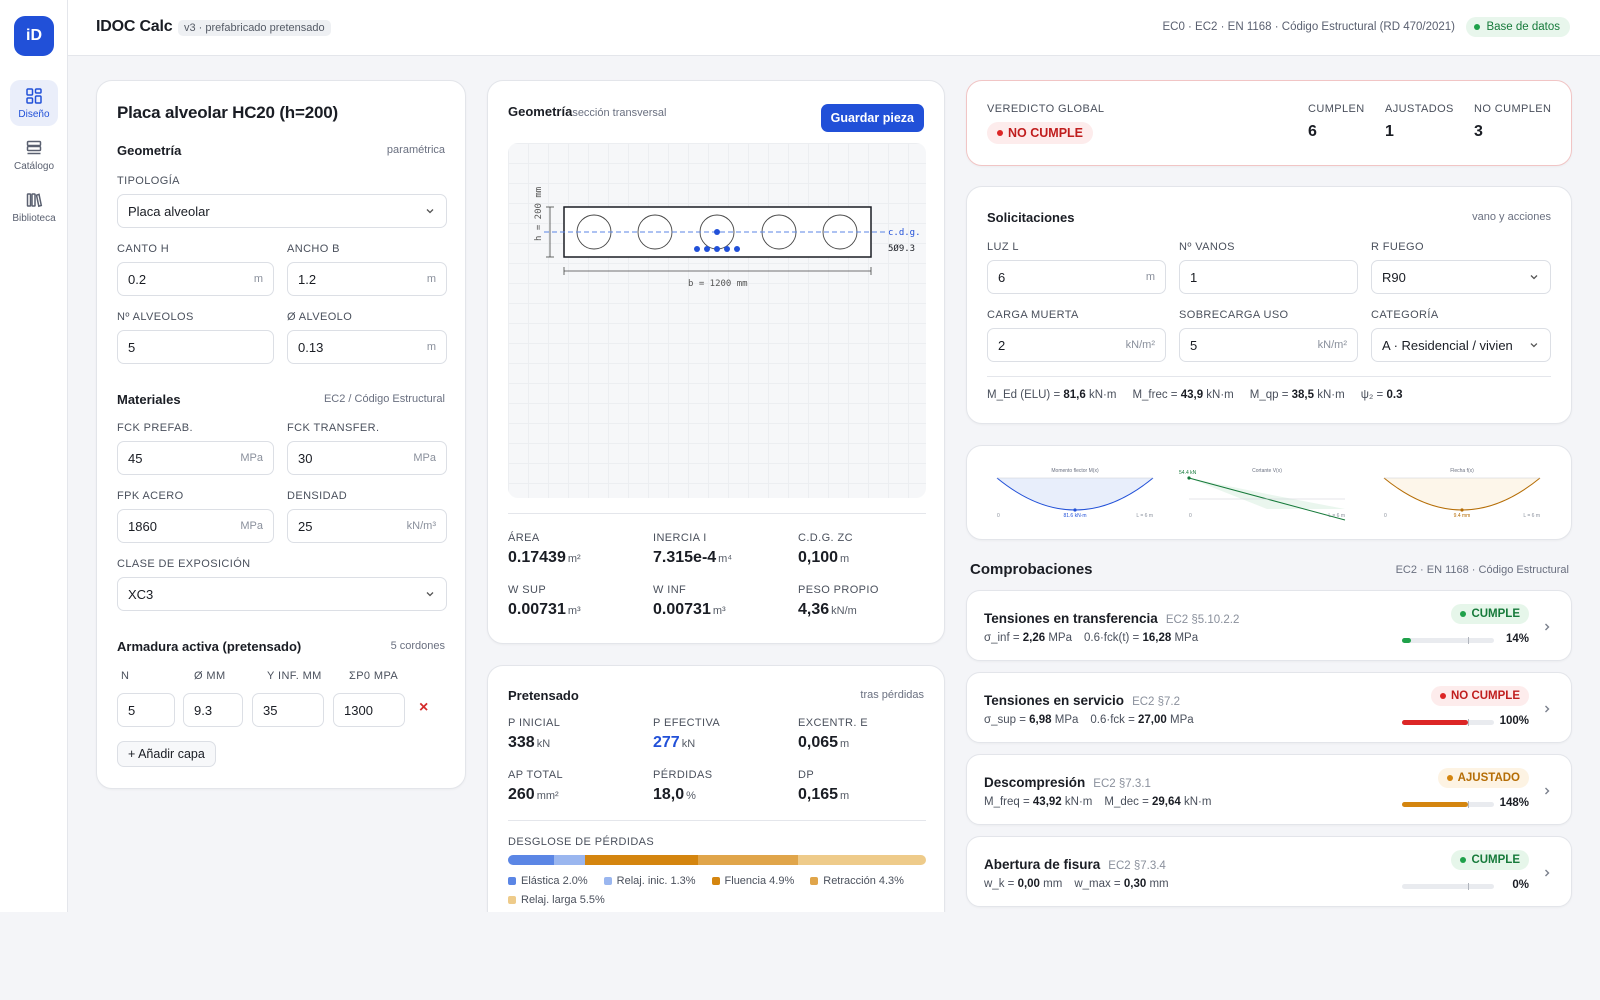 Image resolution: width=1600 pixels, height=1000 pixels. What do you see at coordinates (1031, 720) in the screenshot?
I see `check-value-item: σ_sup = 6,98 MPa` at bounding box center [1031, 720].